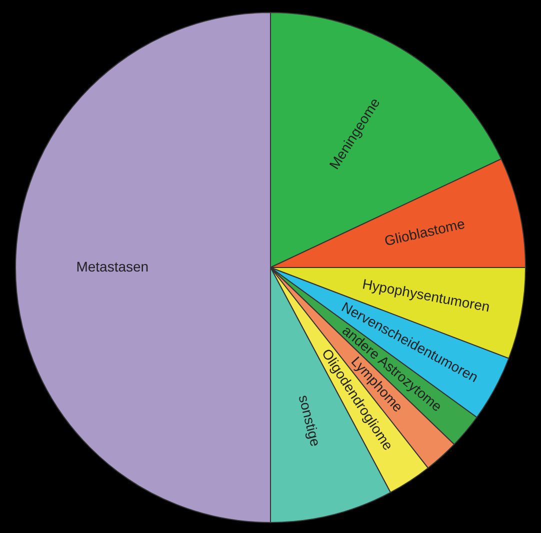 Image resolution: width=541 pixels, height=533 pixels. What do you see at coordinates (112, 266) in the screenshot?
I see `slice-label: Metastasen` at bounding box center [112, 266].